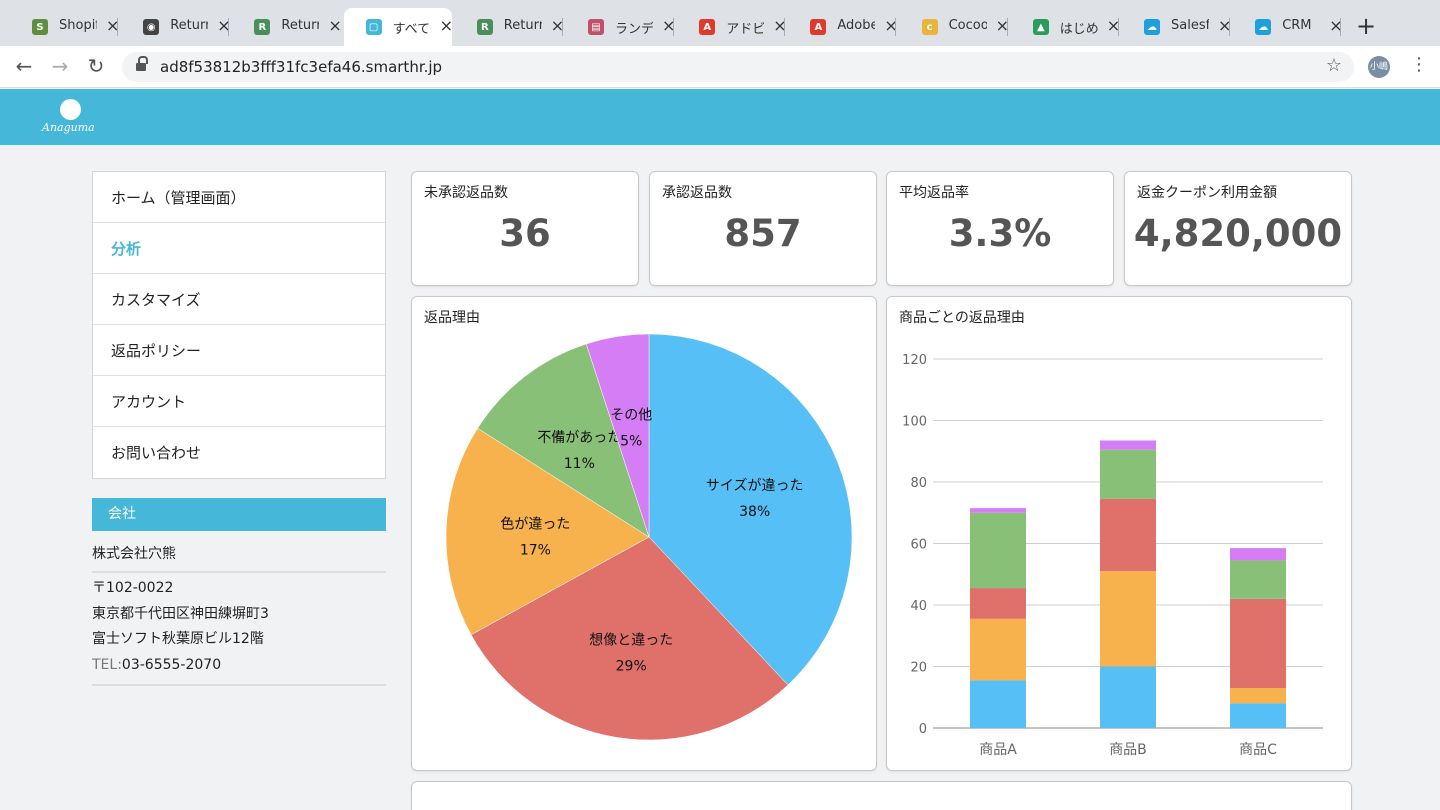  What do you see at coordinates (1078, 29) in the screenshot?
I see `tab-title: はじめ` at bounding box center [1078, 29].